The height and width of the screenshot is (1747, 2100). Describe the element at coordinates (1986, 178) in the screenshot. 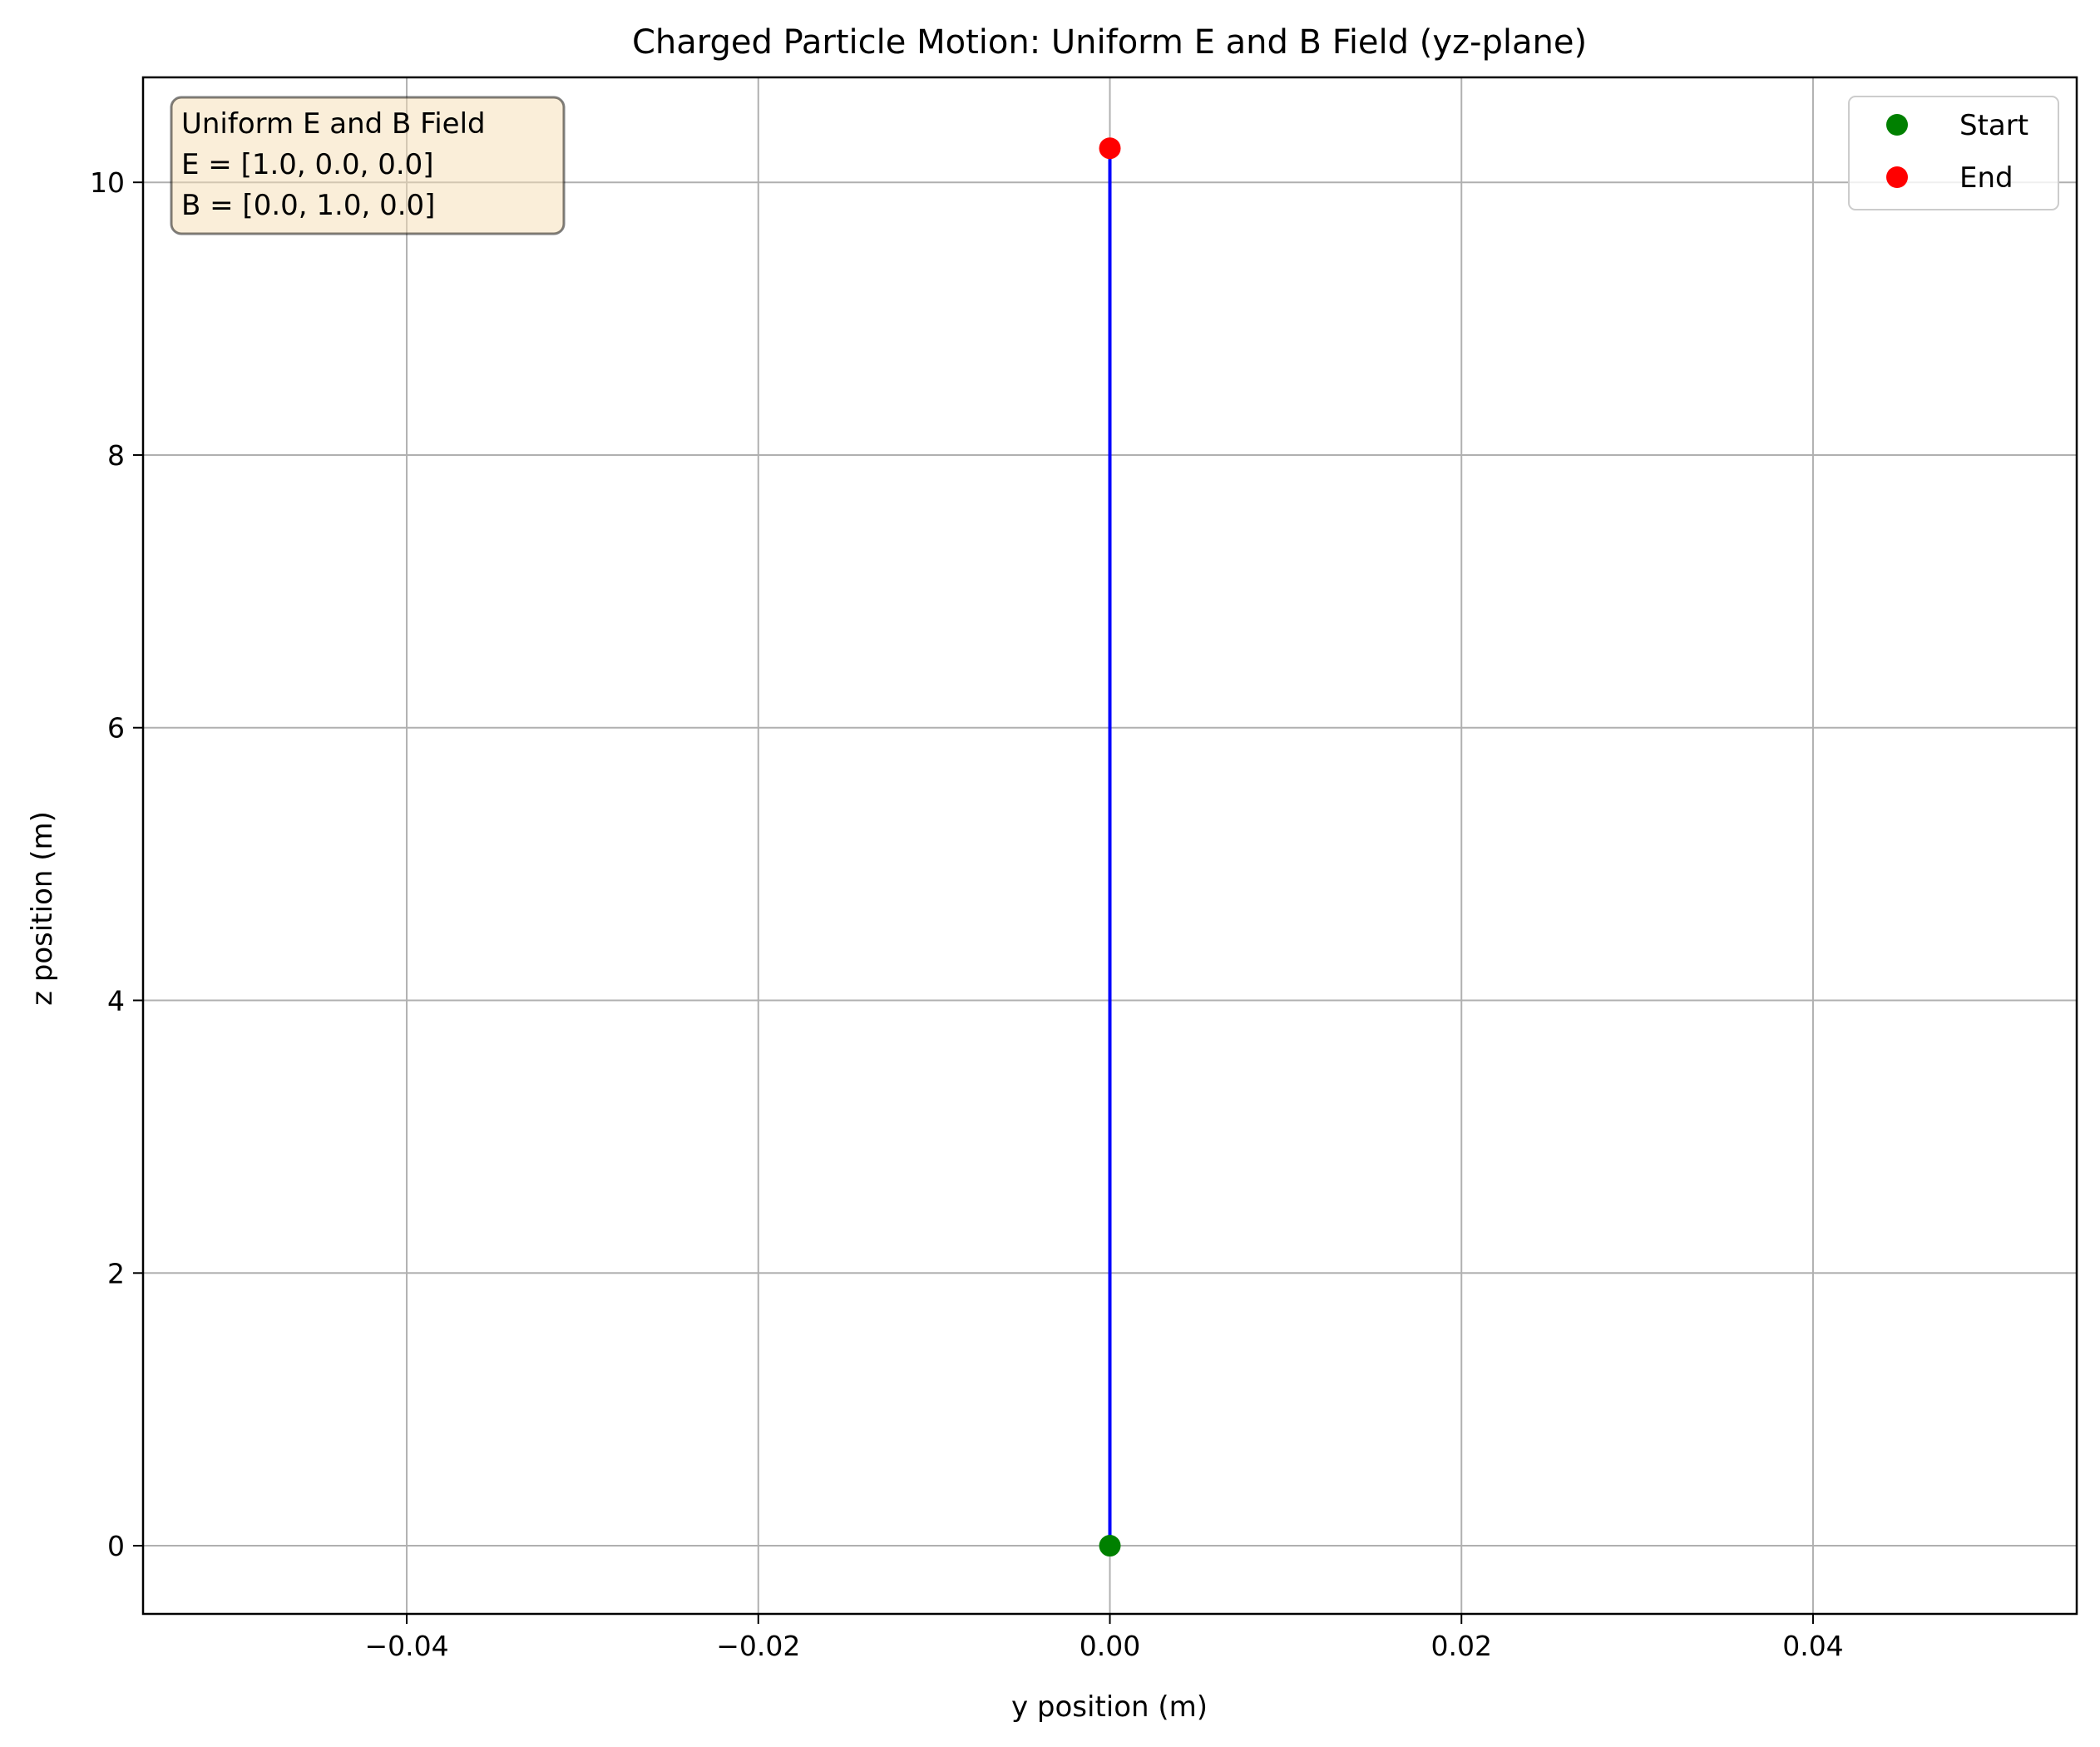

I see `legend-label-end: End` at that location.